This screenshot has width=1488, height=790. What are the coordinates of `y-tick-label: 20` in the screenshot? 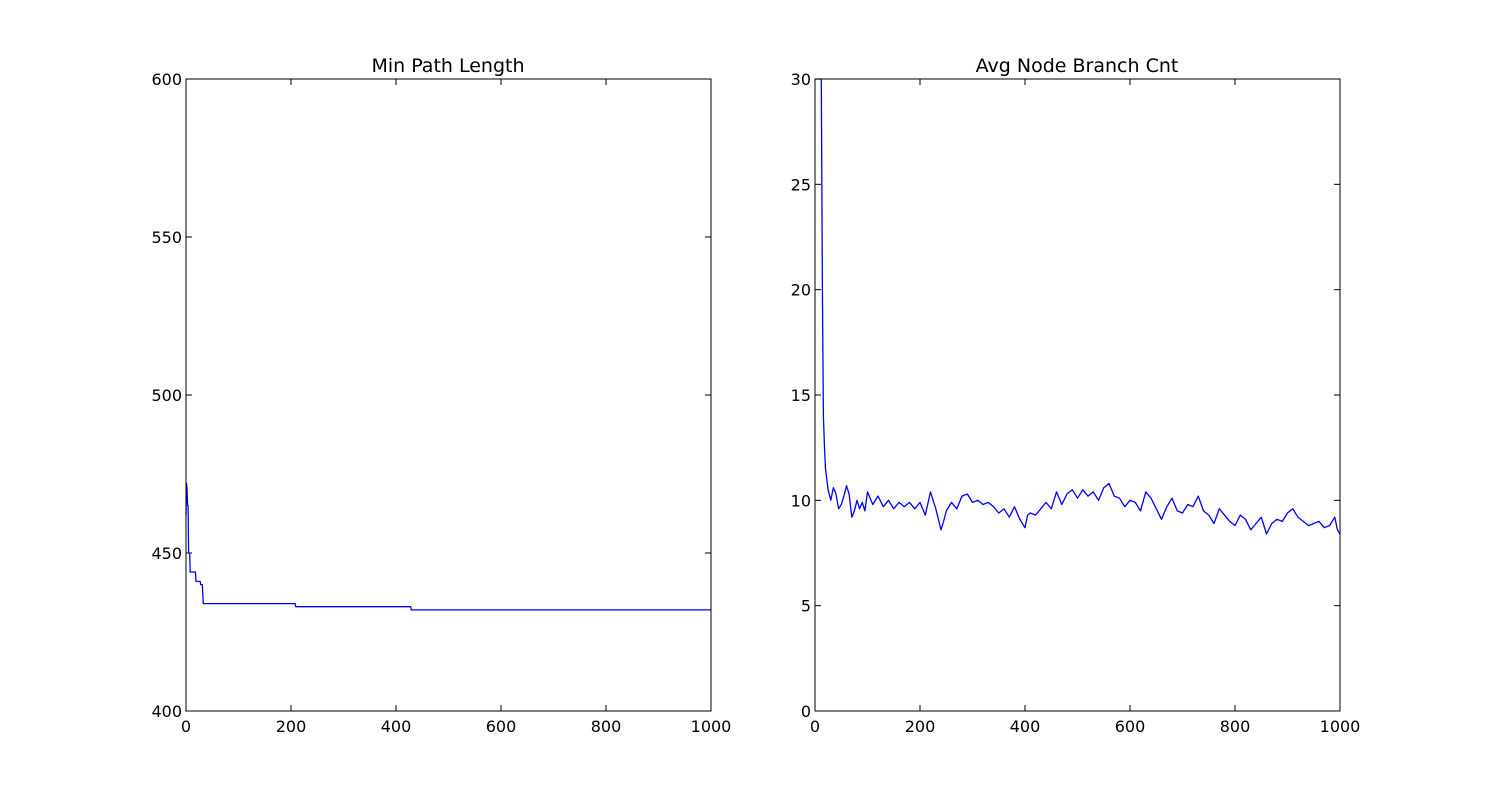 It's located at (801, 290).